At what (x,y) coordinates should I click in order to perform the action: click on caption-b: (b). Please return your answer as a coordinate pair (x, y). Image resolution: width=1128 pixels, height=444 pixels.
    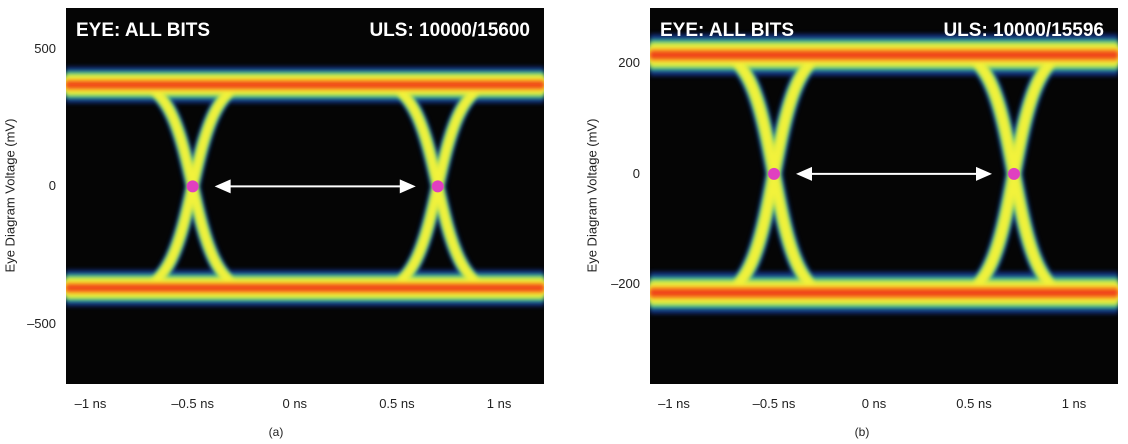
    Looking at the image, I should click on (862, 432).